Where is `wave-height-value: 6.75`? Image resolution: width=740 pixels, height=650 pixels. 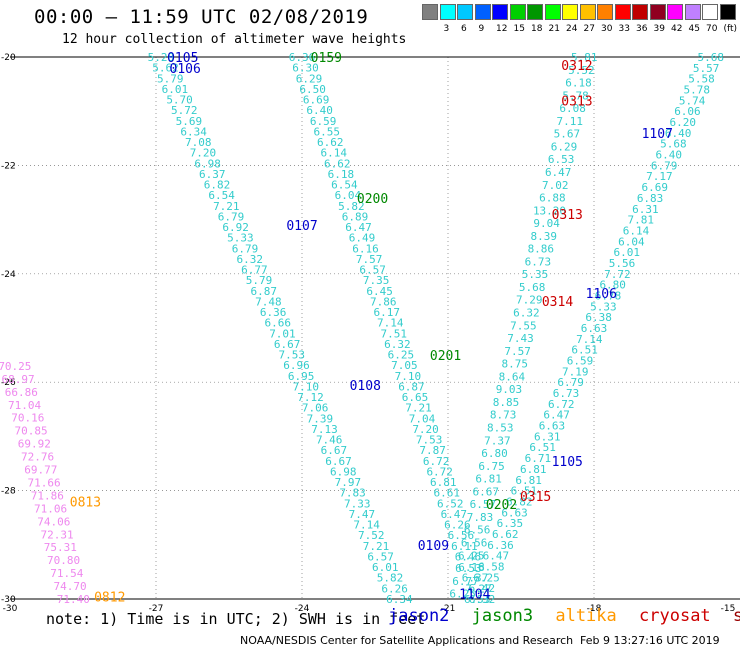 wave-height-value: 6.75 is located at coordinates (491, 466).